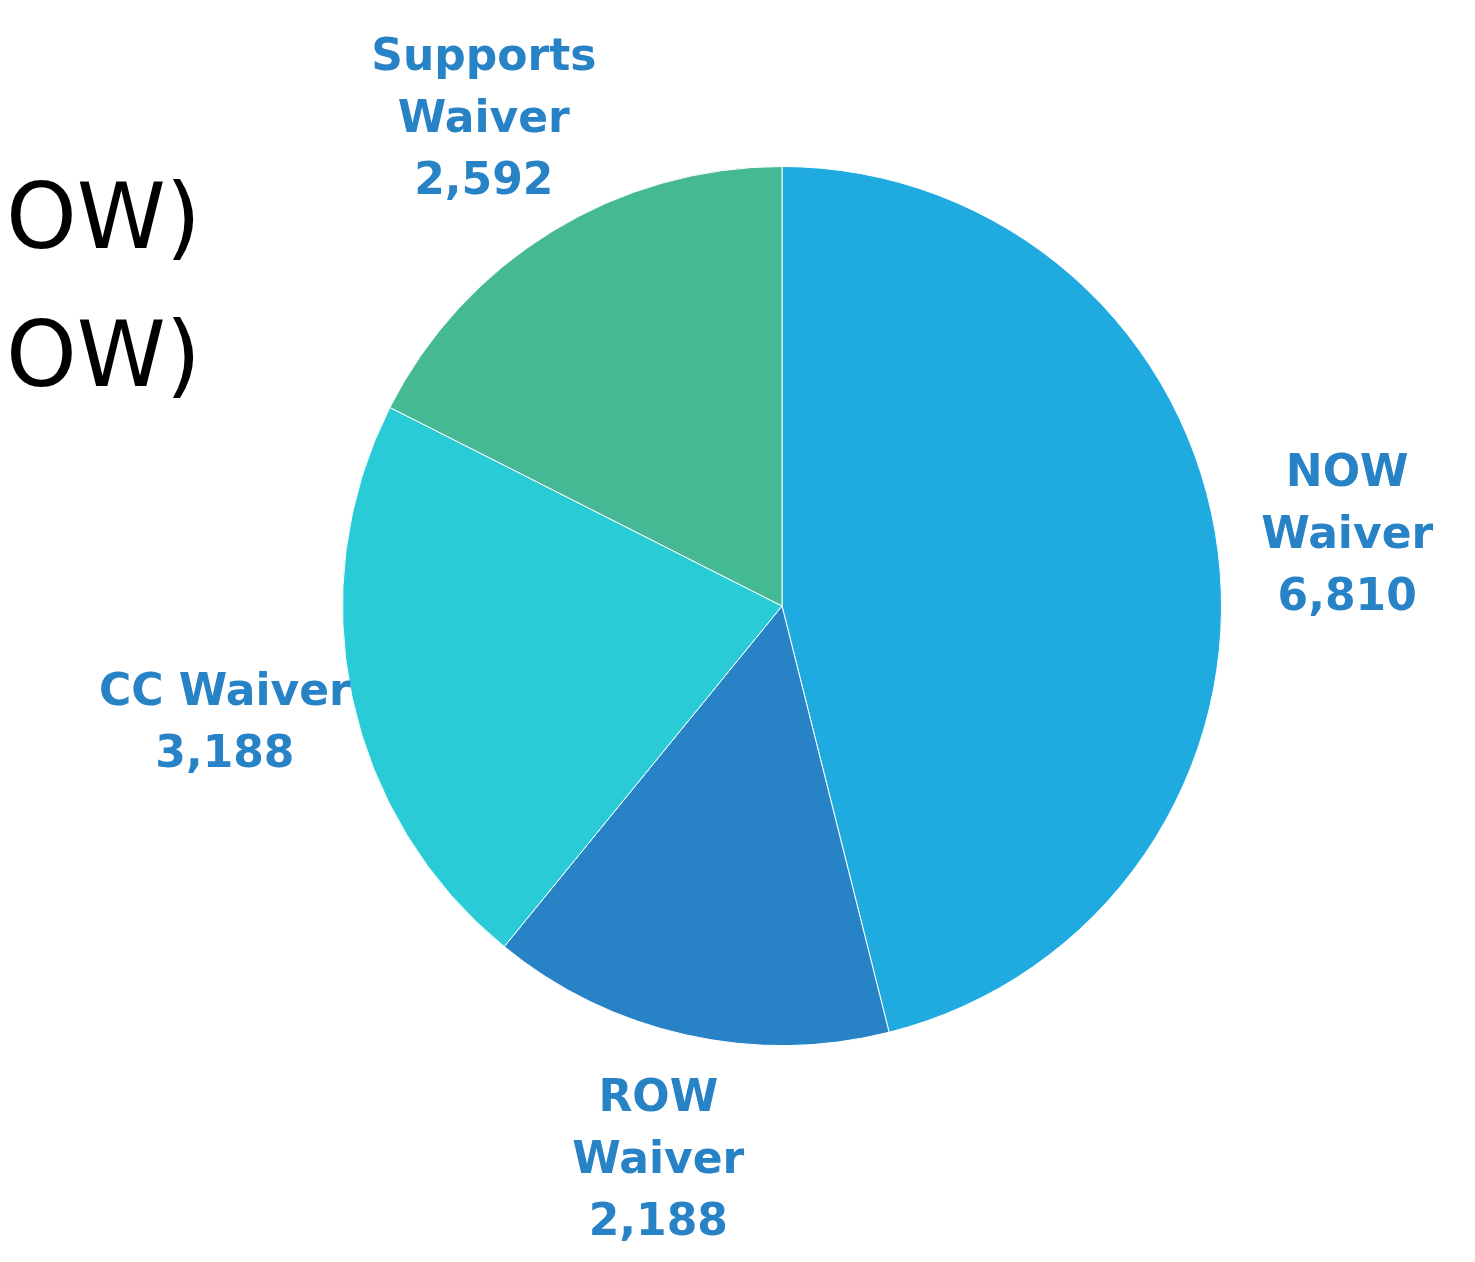  What do you see at coordinates (658, 1220) in the screenshot?
I see `data-label: 2,188` at bounding box center [658, 1220].